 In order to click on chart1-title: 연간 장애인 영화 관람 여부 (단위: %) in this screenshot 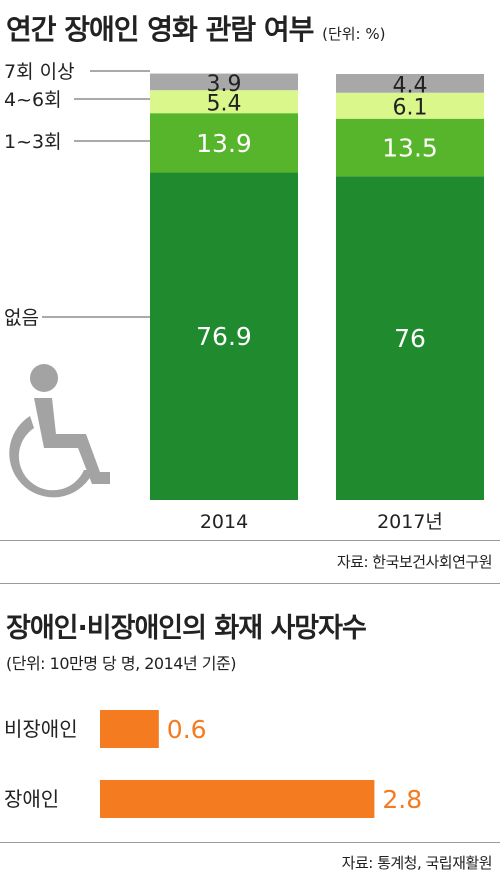, I will do `click(196, 28)`.